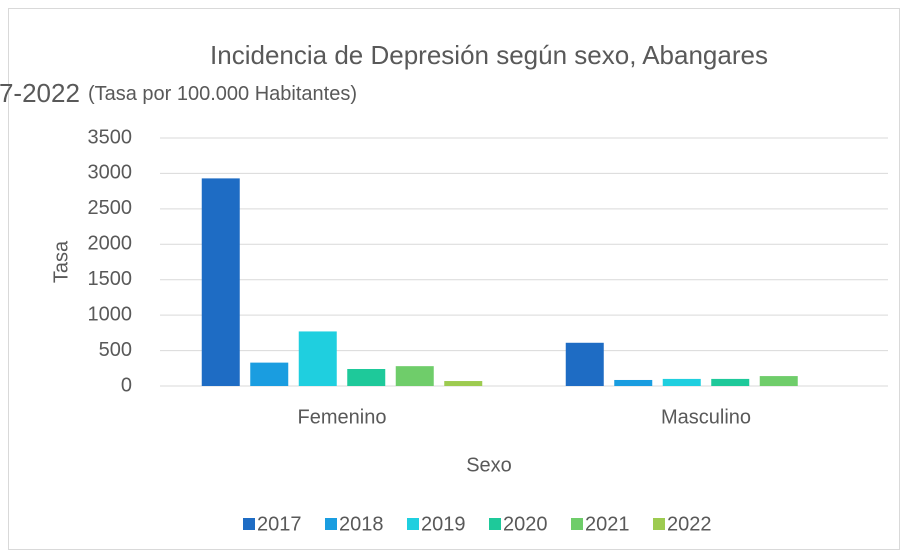  I want to click on legend-label: 2022, so click(689, 524).